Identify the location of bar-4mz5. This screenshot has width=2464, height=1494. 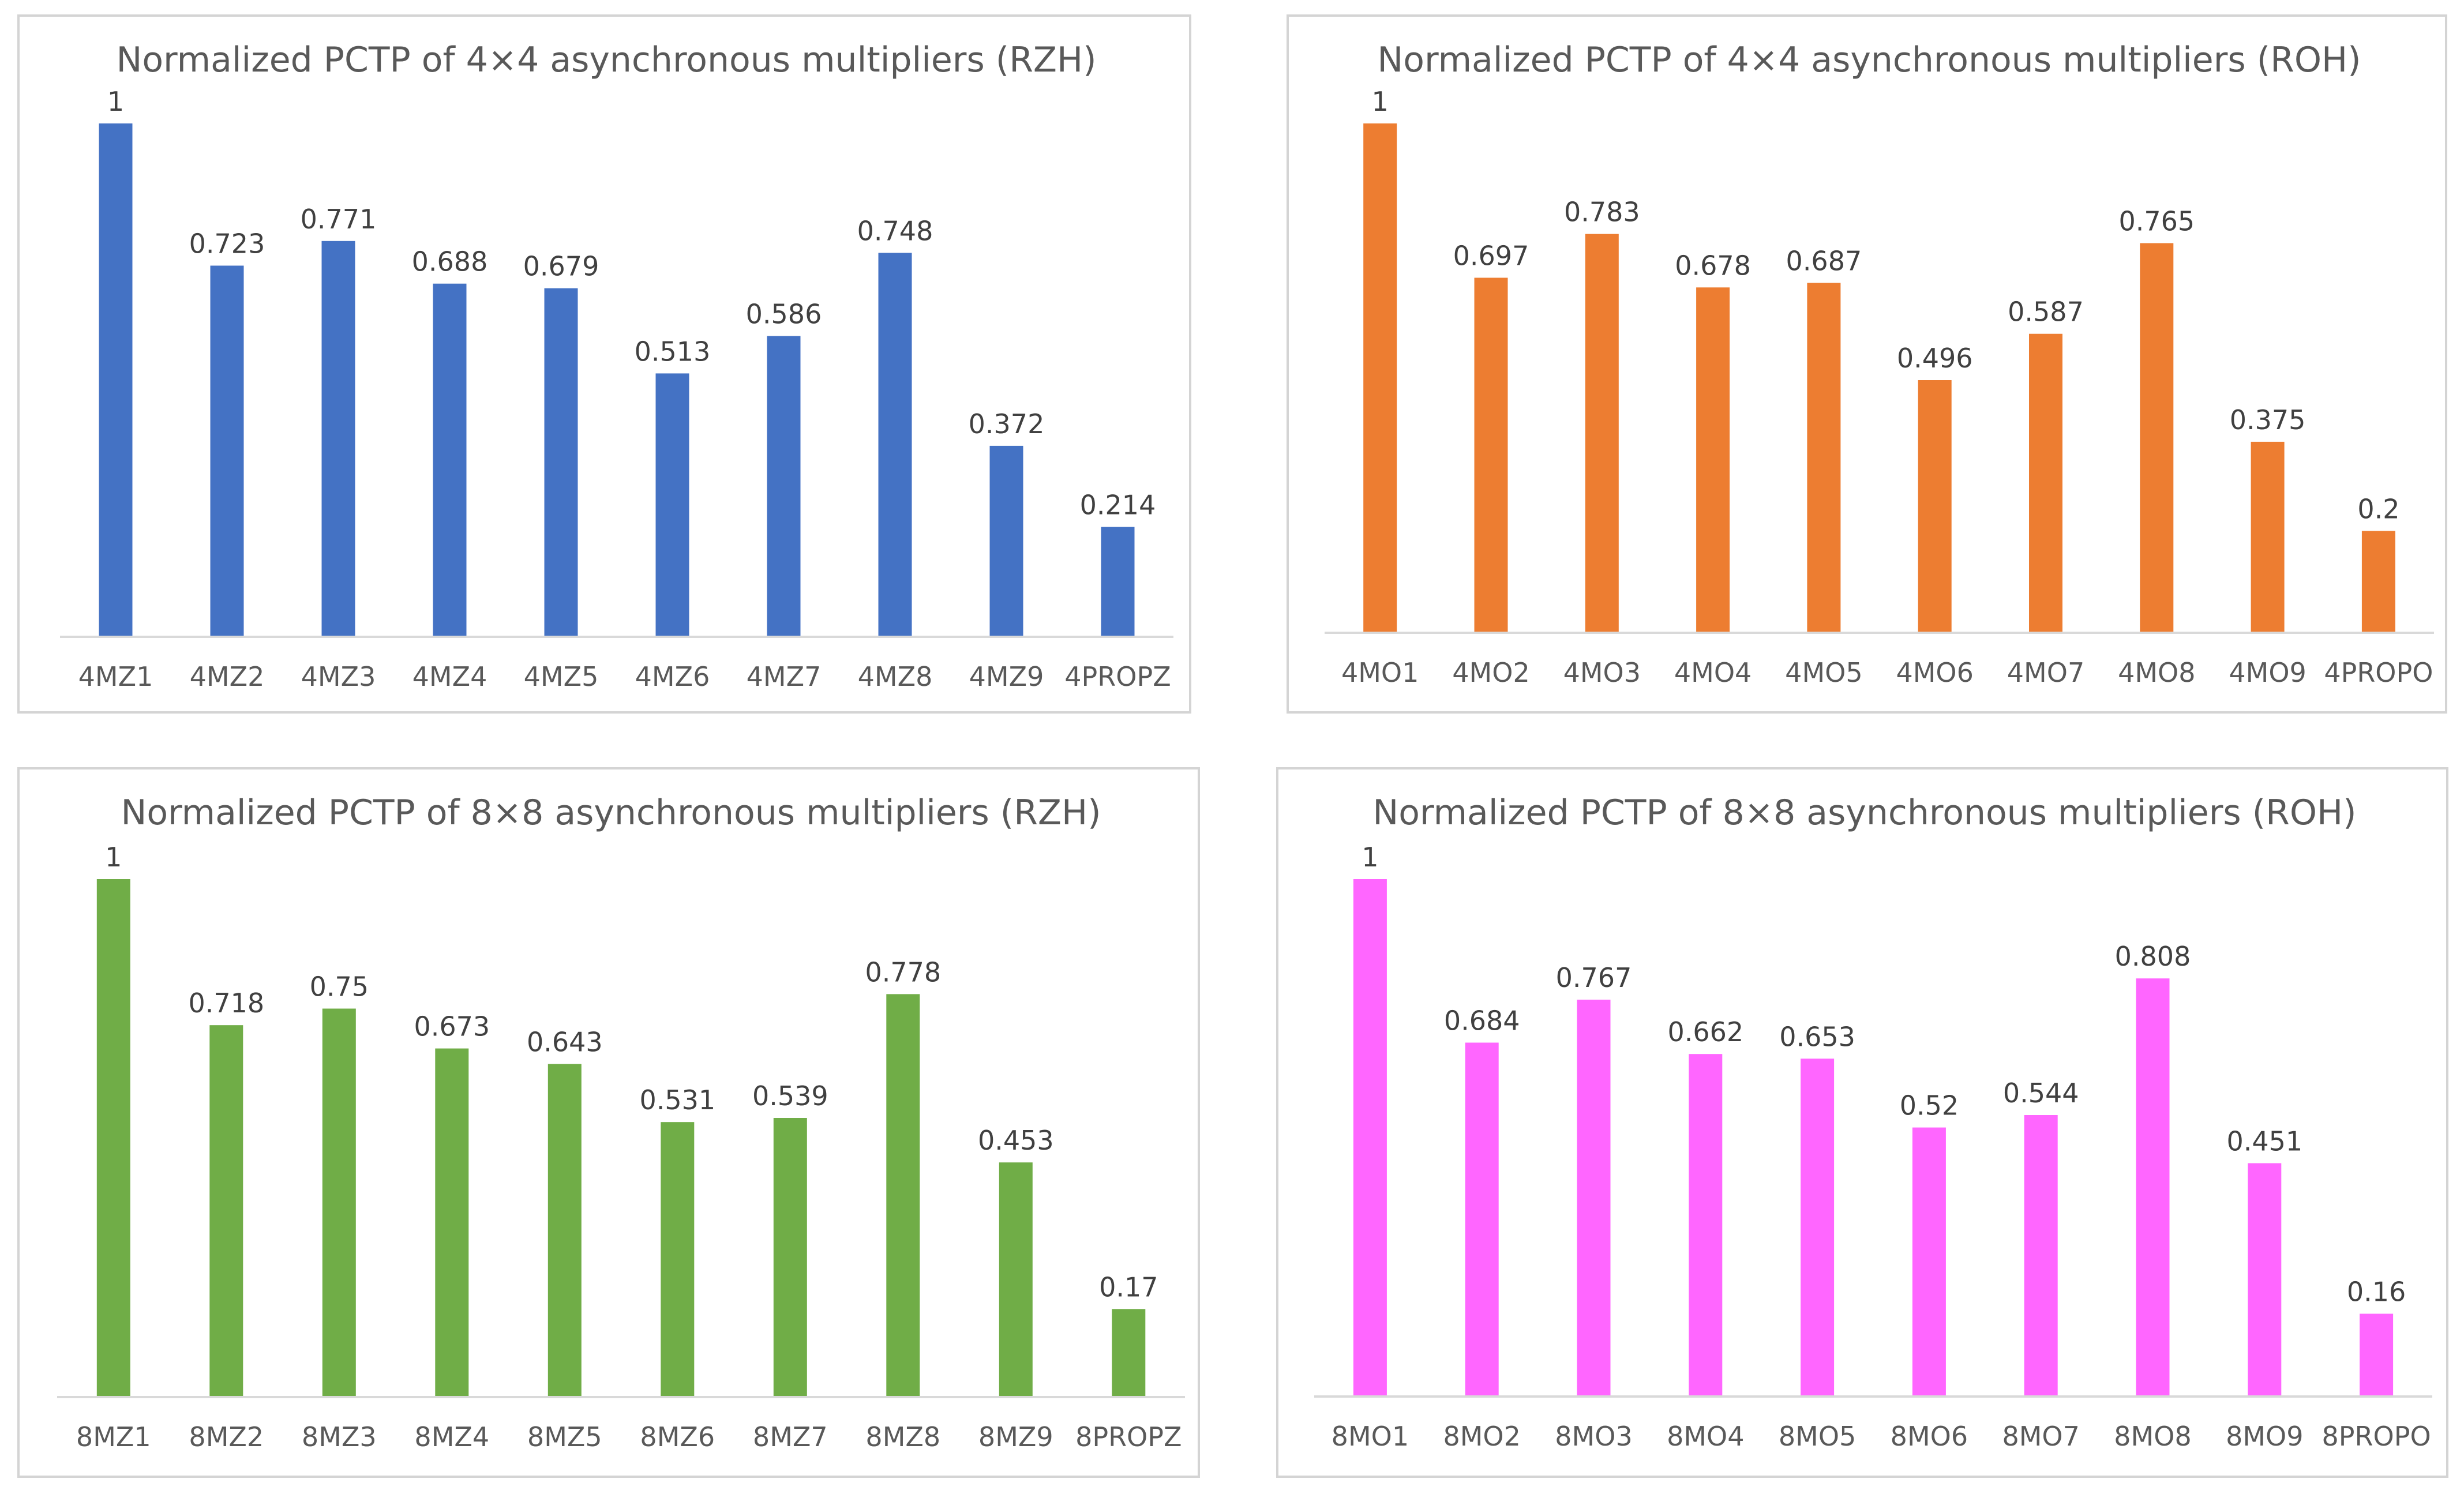
(561, 462).